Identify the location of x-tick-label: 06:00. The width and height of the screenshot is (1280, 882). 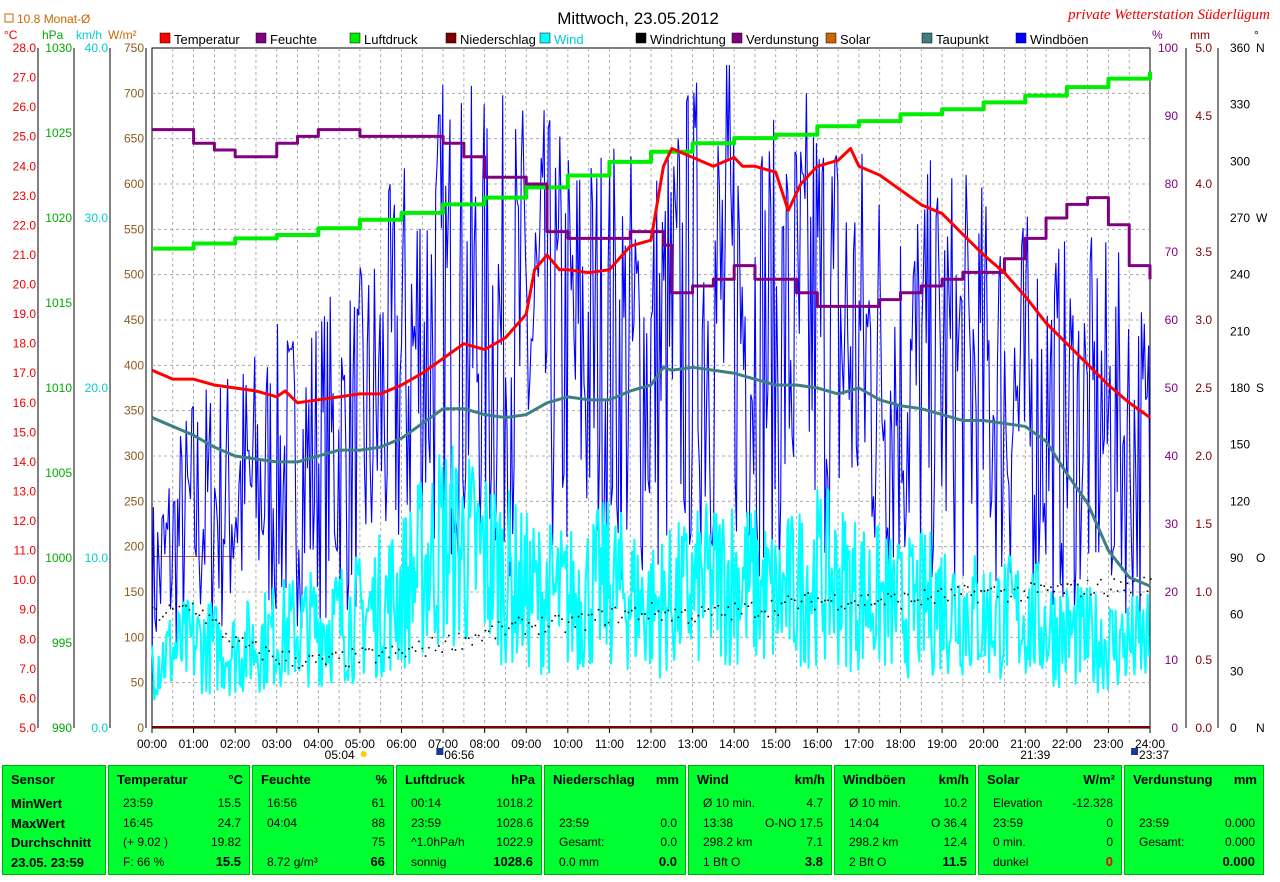
(401, 744).